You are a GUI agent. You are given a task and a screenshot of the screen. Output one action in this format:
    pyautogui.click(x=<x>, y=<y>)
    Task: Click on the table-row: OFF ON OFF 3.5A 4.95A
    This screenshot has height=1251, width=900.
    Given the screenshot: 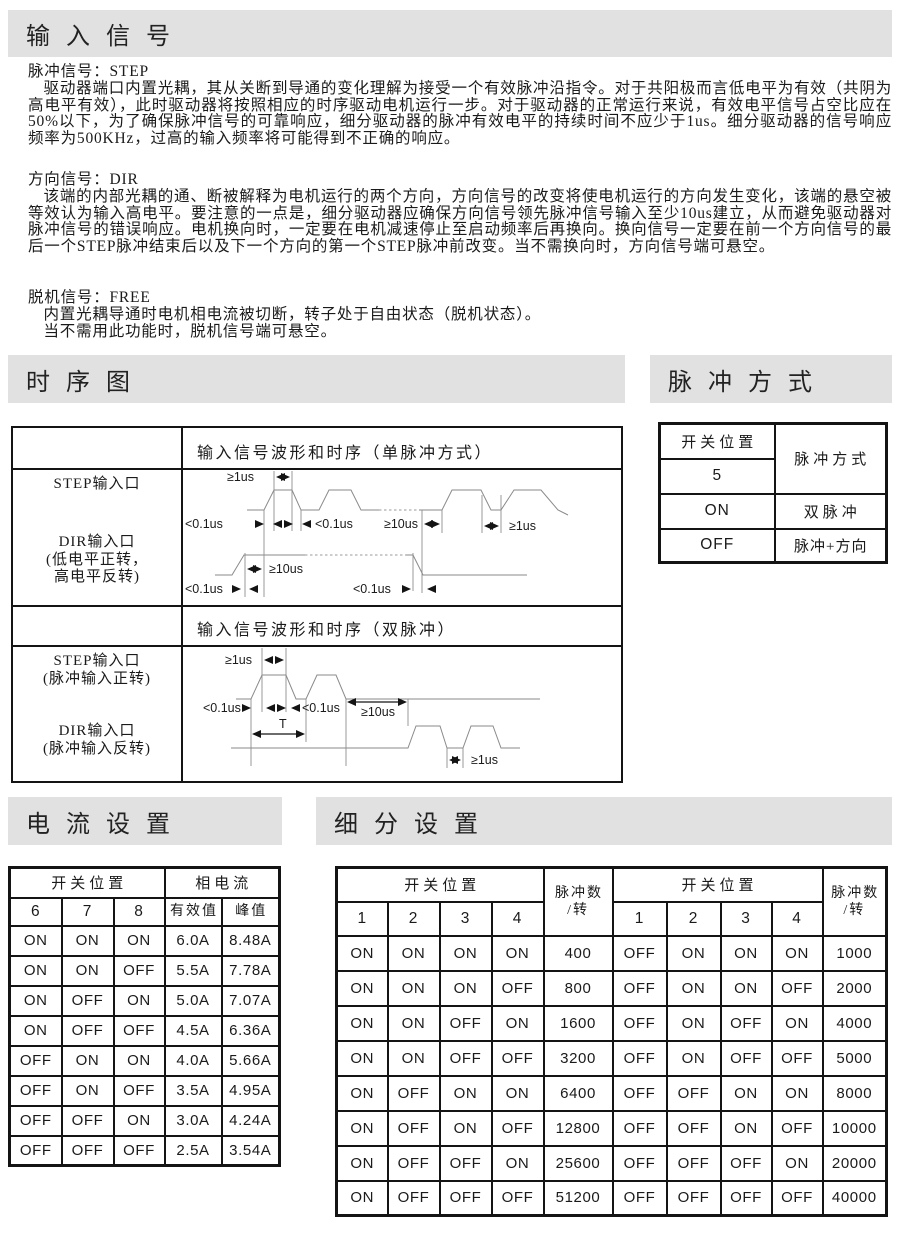 What is the action you would take?
    pyautogui.click(x=144, y=1090)
    